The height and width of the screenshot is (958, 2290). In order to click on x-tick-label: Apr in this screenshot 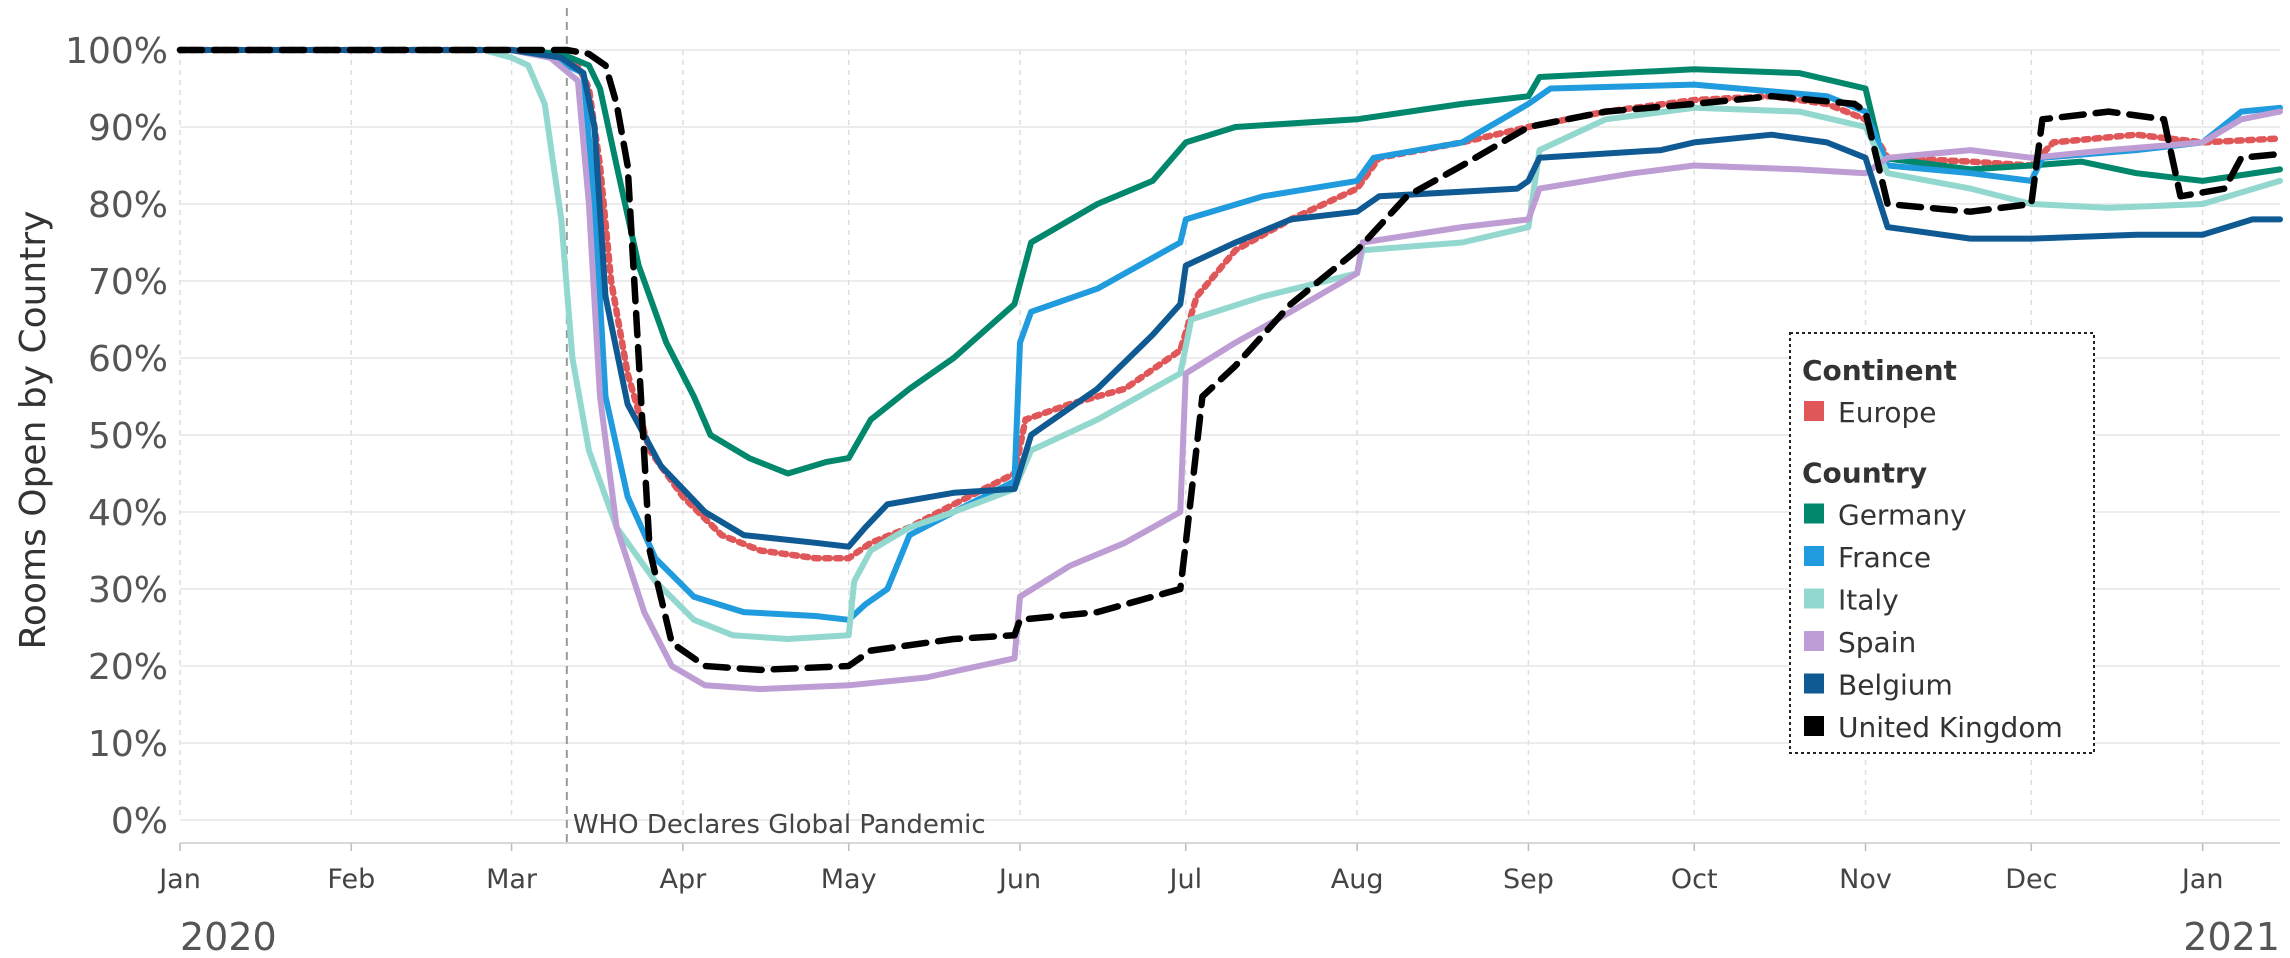, I will do `click(684, 879)`.